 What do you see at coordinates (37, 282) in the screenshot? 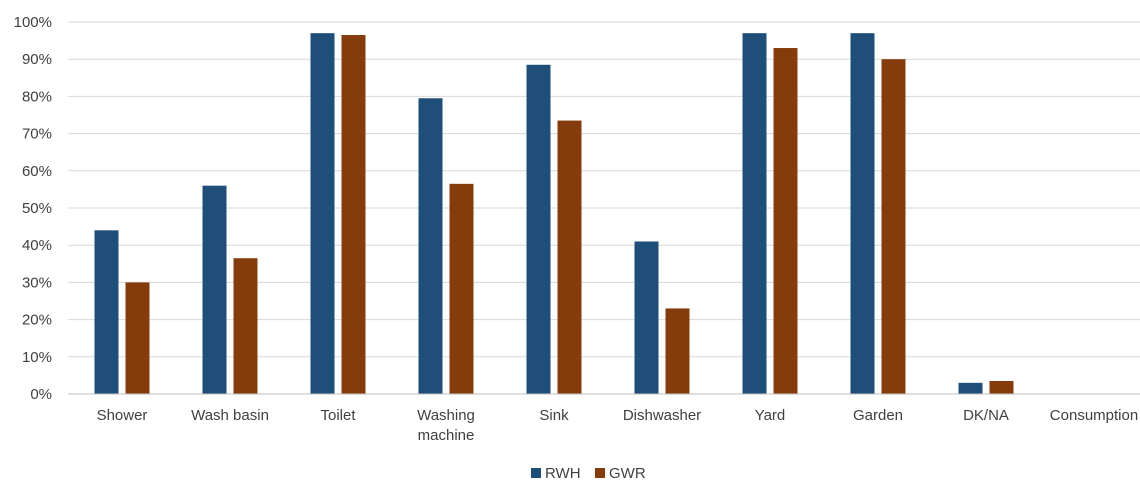
I see `y-tick-label: 30%` at bounding box center [37, 282].